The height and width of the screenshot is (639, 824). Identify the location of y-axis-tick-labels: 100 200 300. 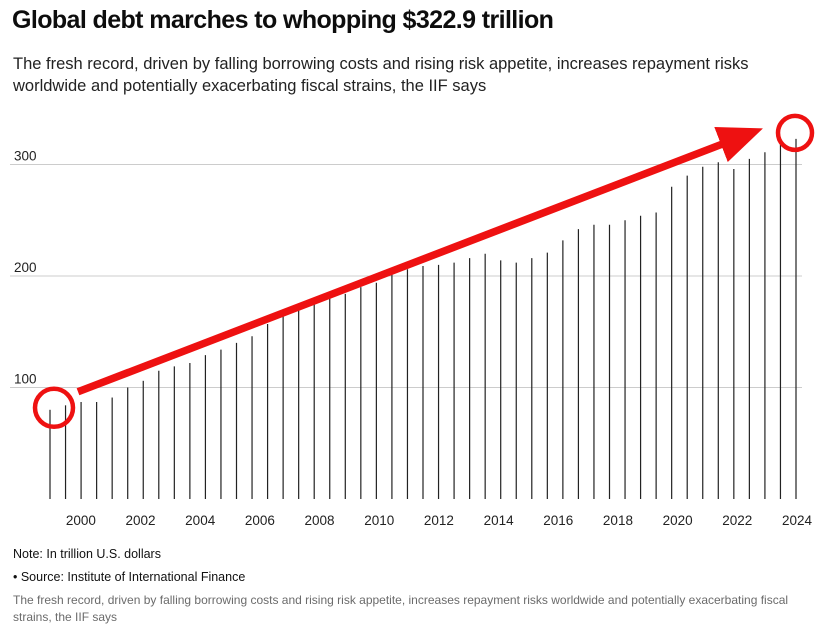
(25, 268).